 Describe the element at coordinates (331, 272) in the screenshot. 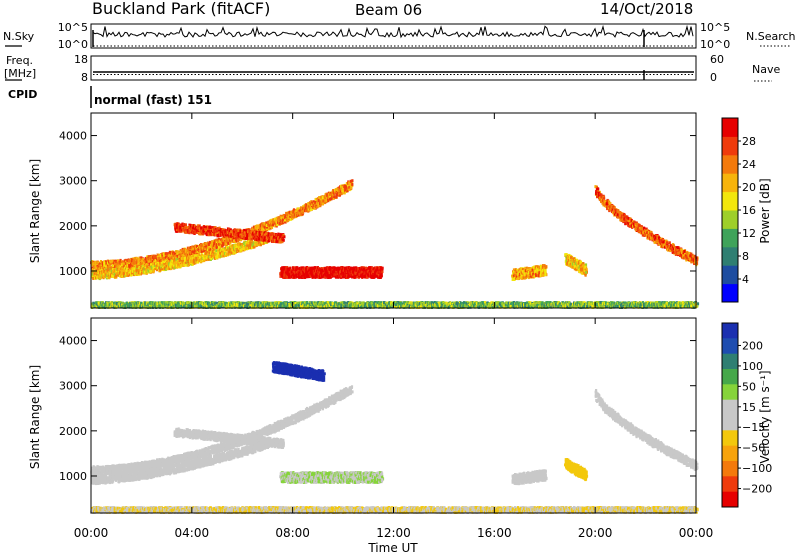

I see `power-feature-central-blob` at that location.